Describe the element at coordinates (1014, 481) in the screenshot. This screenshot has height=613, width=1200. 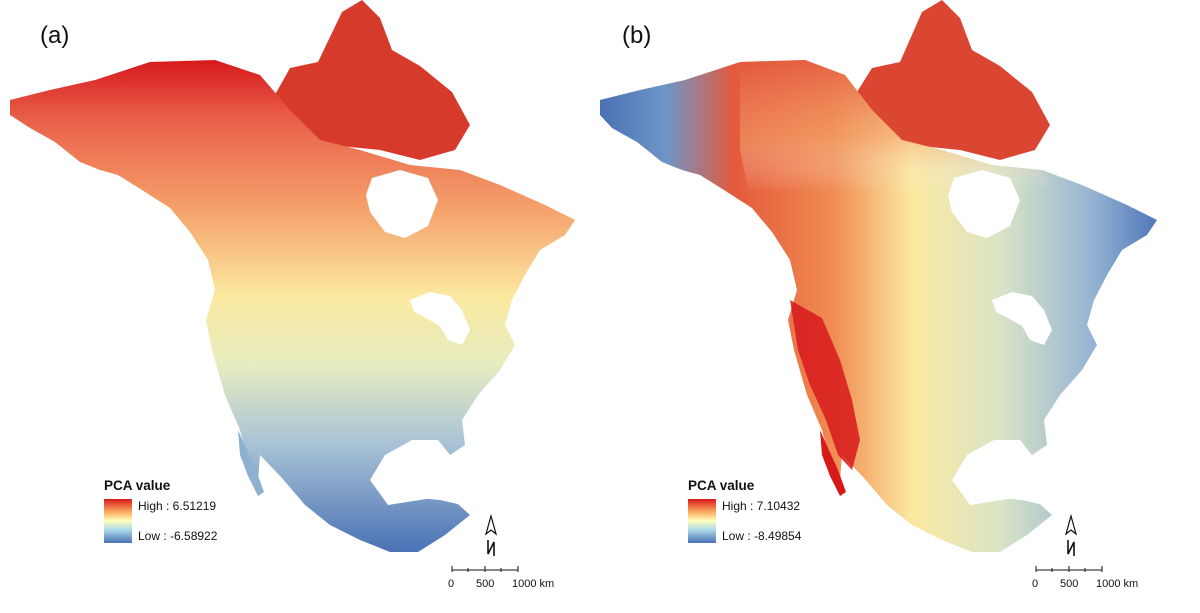
I see `gulf-of-mexico-b` at that location.